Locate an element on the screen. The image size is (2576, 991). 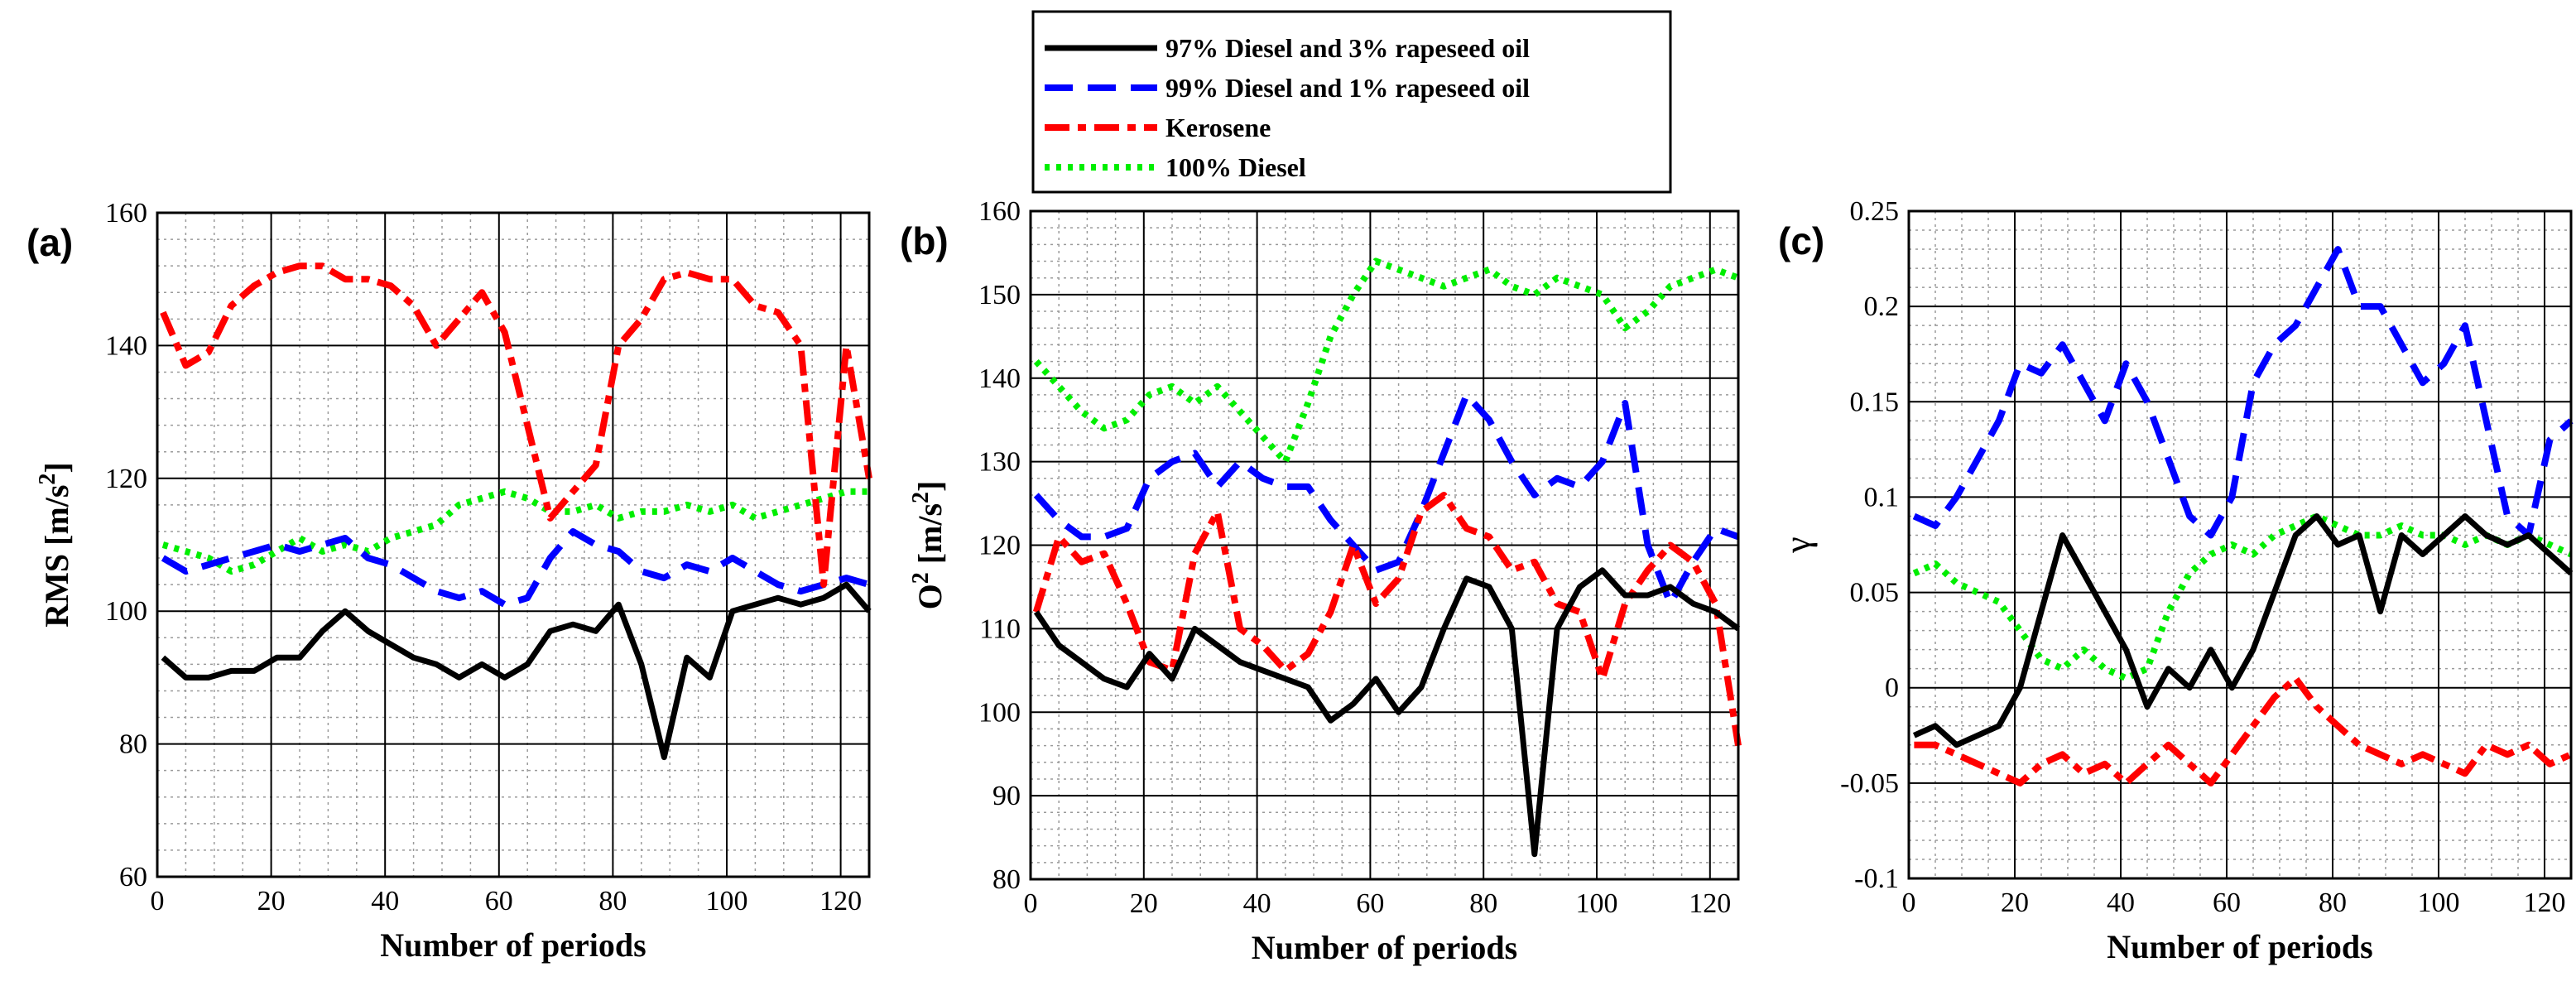
y-axis-label-text: γ is located at coordinates (1797, 544).